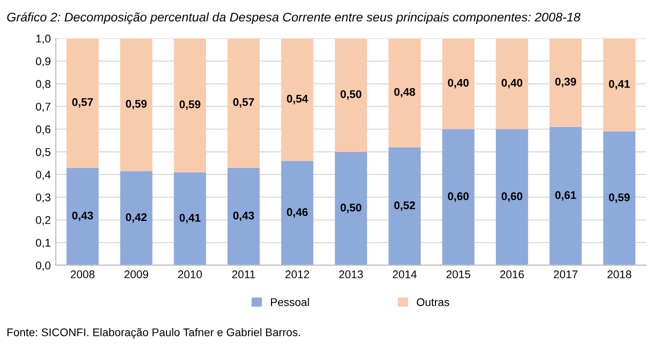 Image resolution: width=656 pixels, height=349 pixels. I want to click on y-tick-label: 0,8, so click(43, 85).